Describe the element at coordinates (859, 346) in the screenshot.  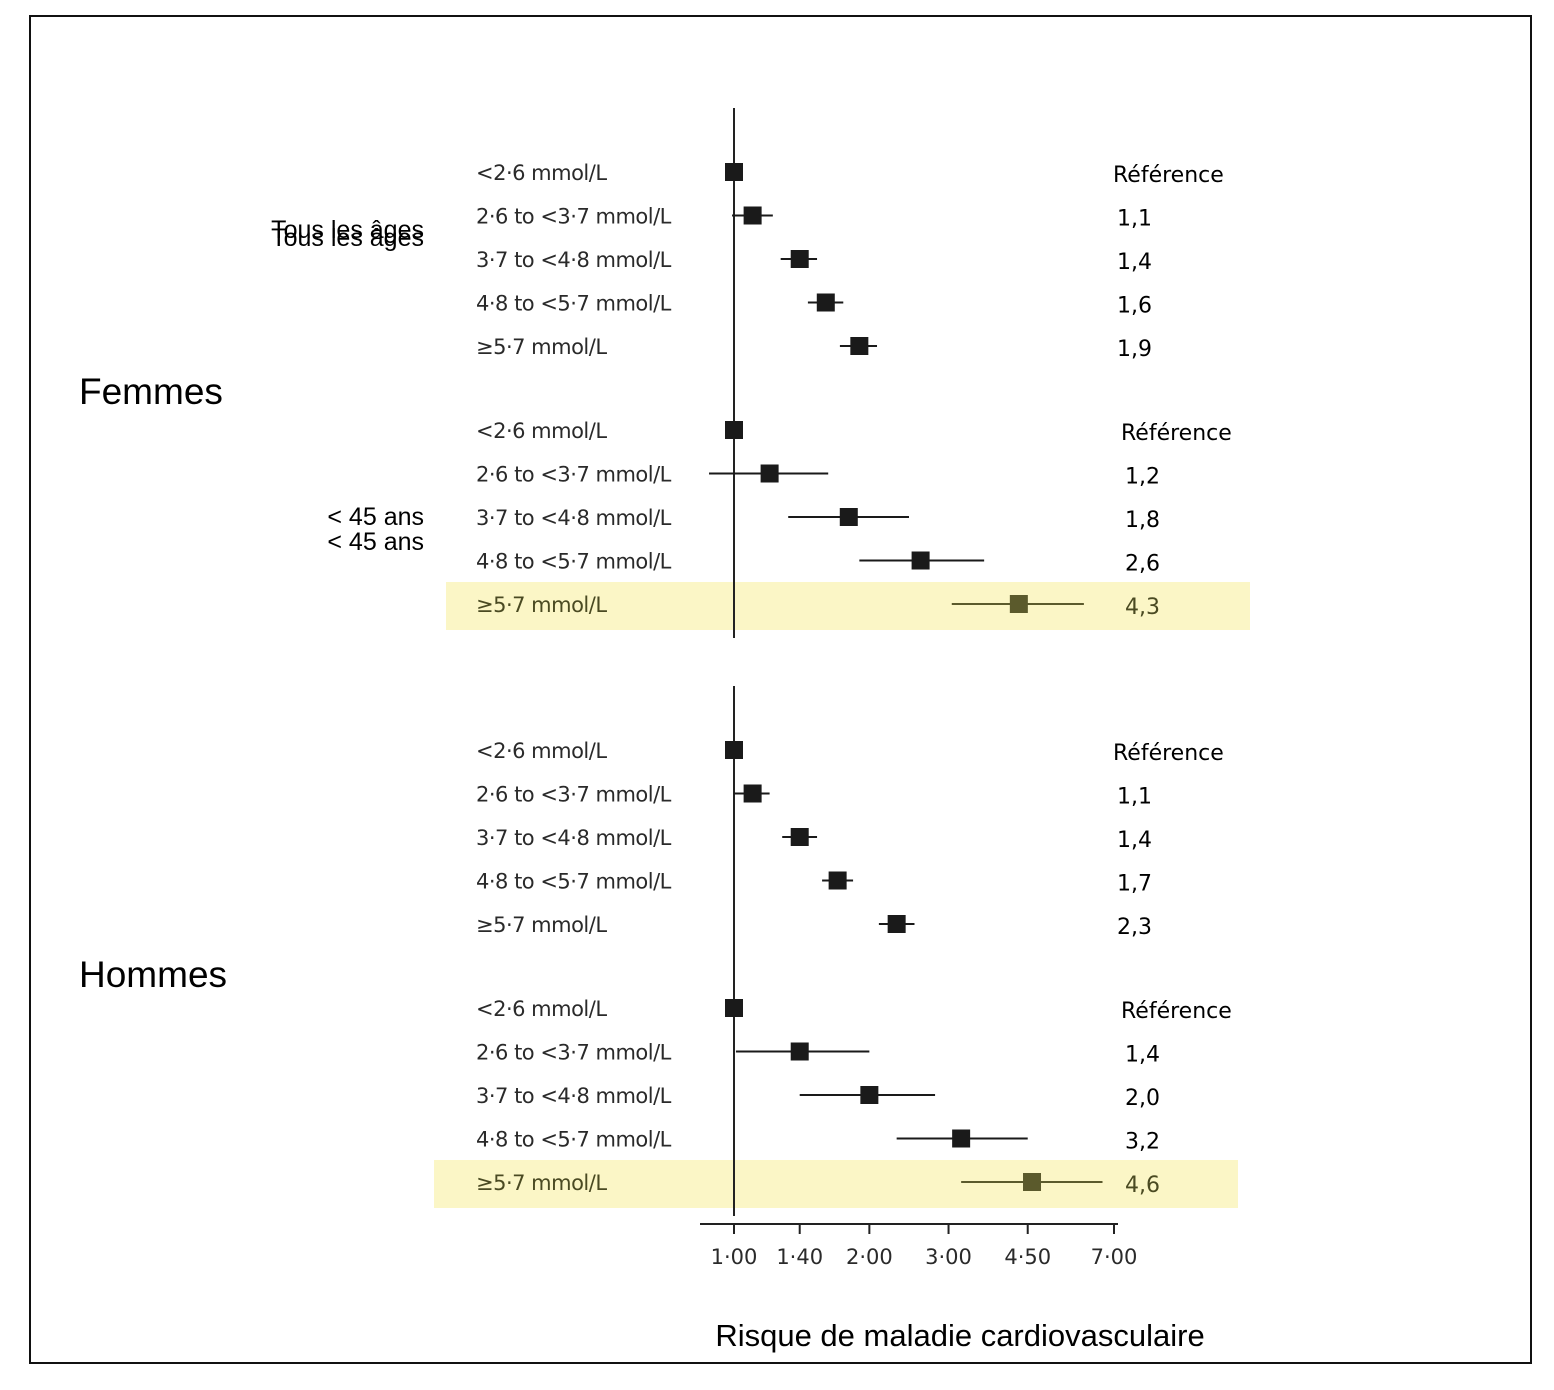
I see `estimate-marker-p0-g0-r4` at that location.